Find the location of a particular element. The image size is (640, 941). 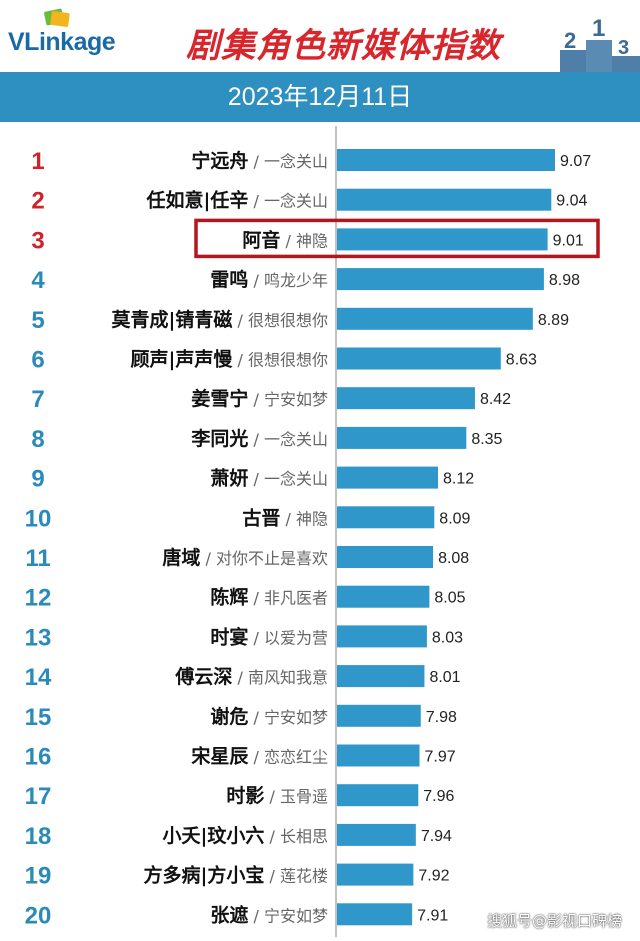

value-label: 8.98 is located at coordinates (564, 280).